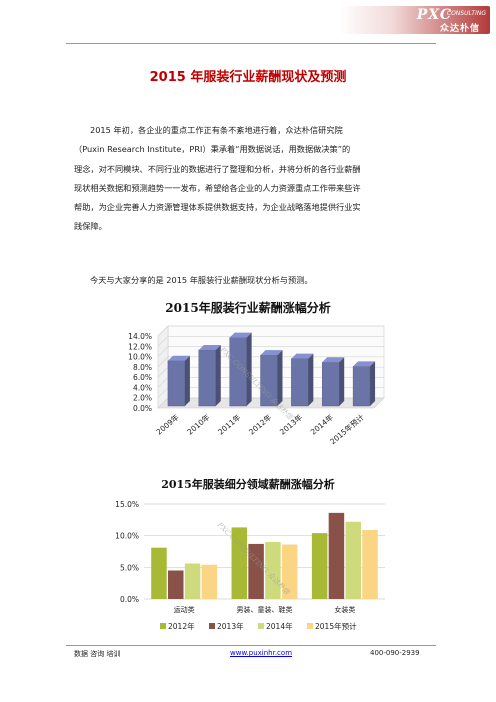  Describe the element at coordinates (140, 346) in the screenshot. I see `chart1-y-tick-label: 12.0%` at that location.